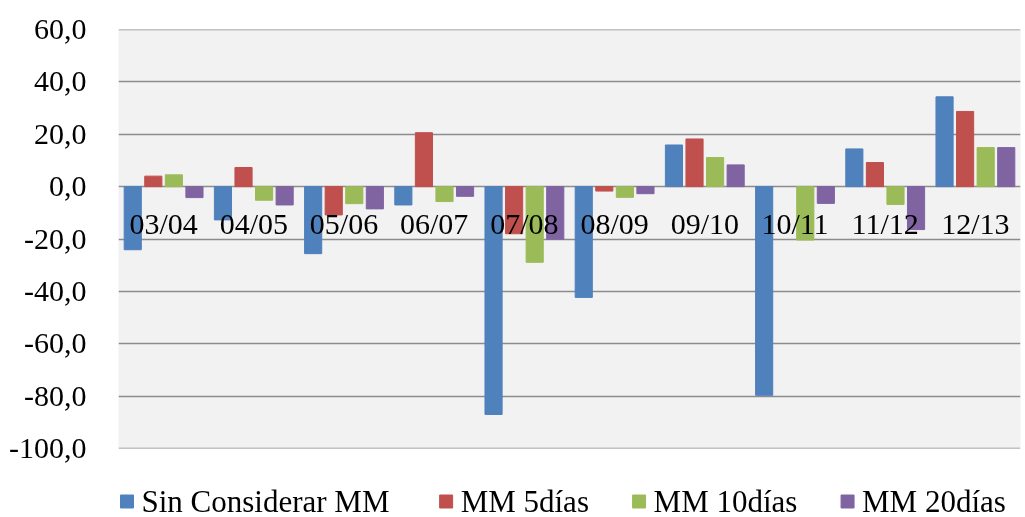 The width and height of the screenshot is (1025, 517). What do you see at coordinates (704, 223) in the screenshot?
I see `x-tick-label: 09/10` at bounding box center [704, 223].